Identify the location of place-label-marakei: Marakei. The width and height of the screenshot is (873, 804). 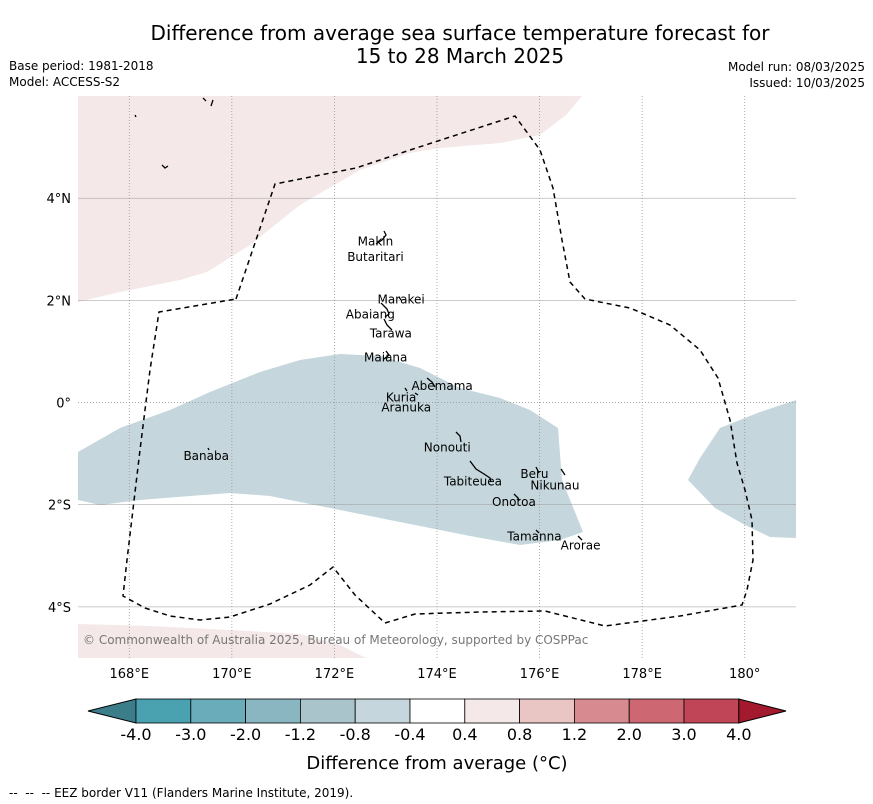
(400, 299).